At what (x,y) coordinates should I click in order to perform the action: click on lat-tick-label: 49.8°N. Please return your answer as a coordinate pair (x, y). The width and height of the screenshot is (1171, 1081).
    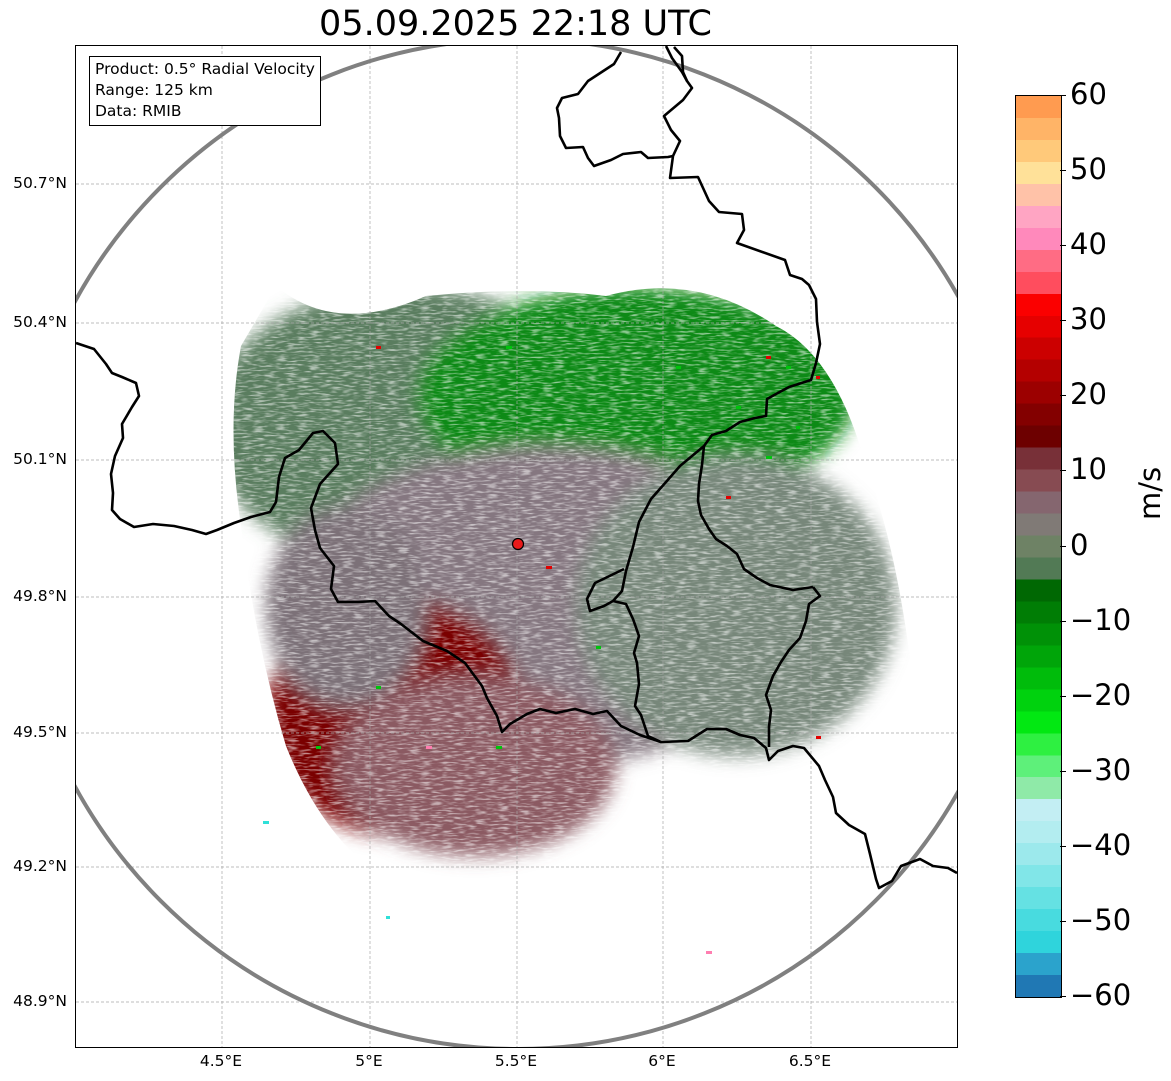
    Looking at the image, I should click on (40, 596).